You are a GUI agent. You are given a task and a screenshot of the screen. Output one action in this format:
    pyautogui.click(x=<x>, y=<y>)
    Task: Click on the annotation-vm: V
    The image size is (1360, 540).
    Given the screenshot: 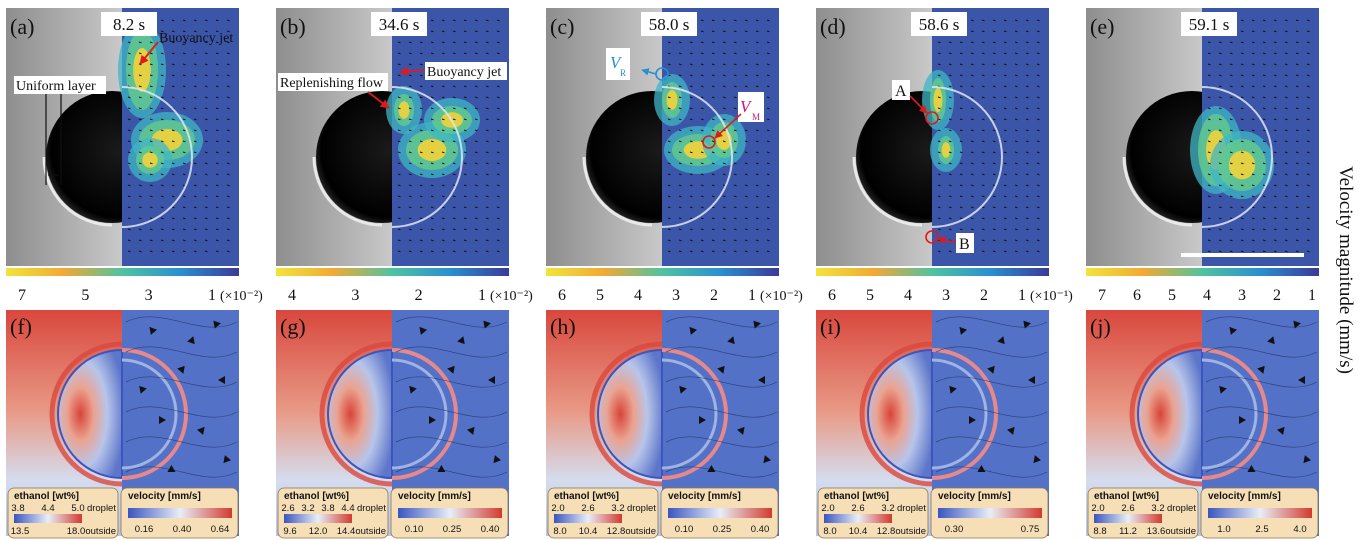 What is the action you would take?
    pyautogui.click(x=746, y=106)
    